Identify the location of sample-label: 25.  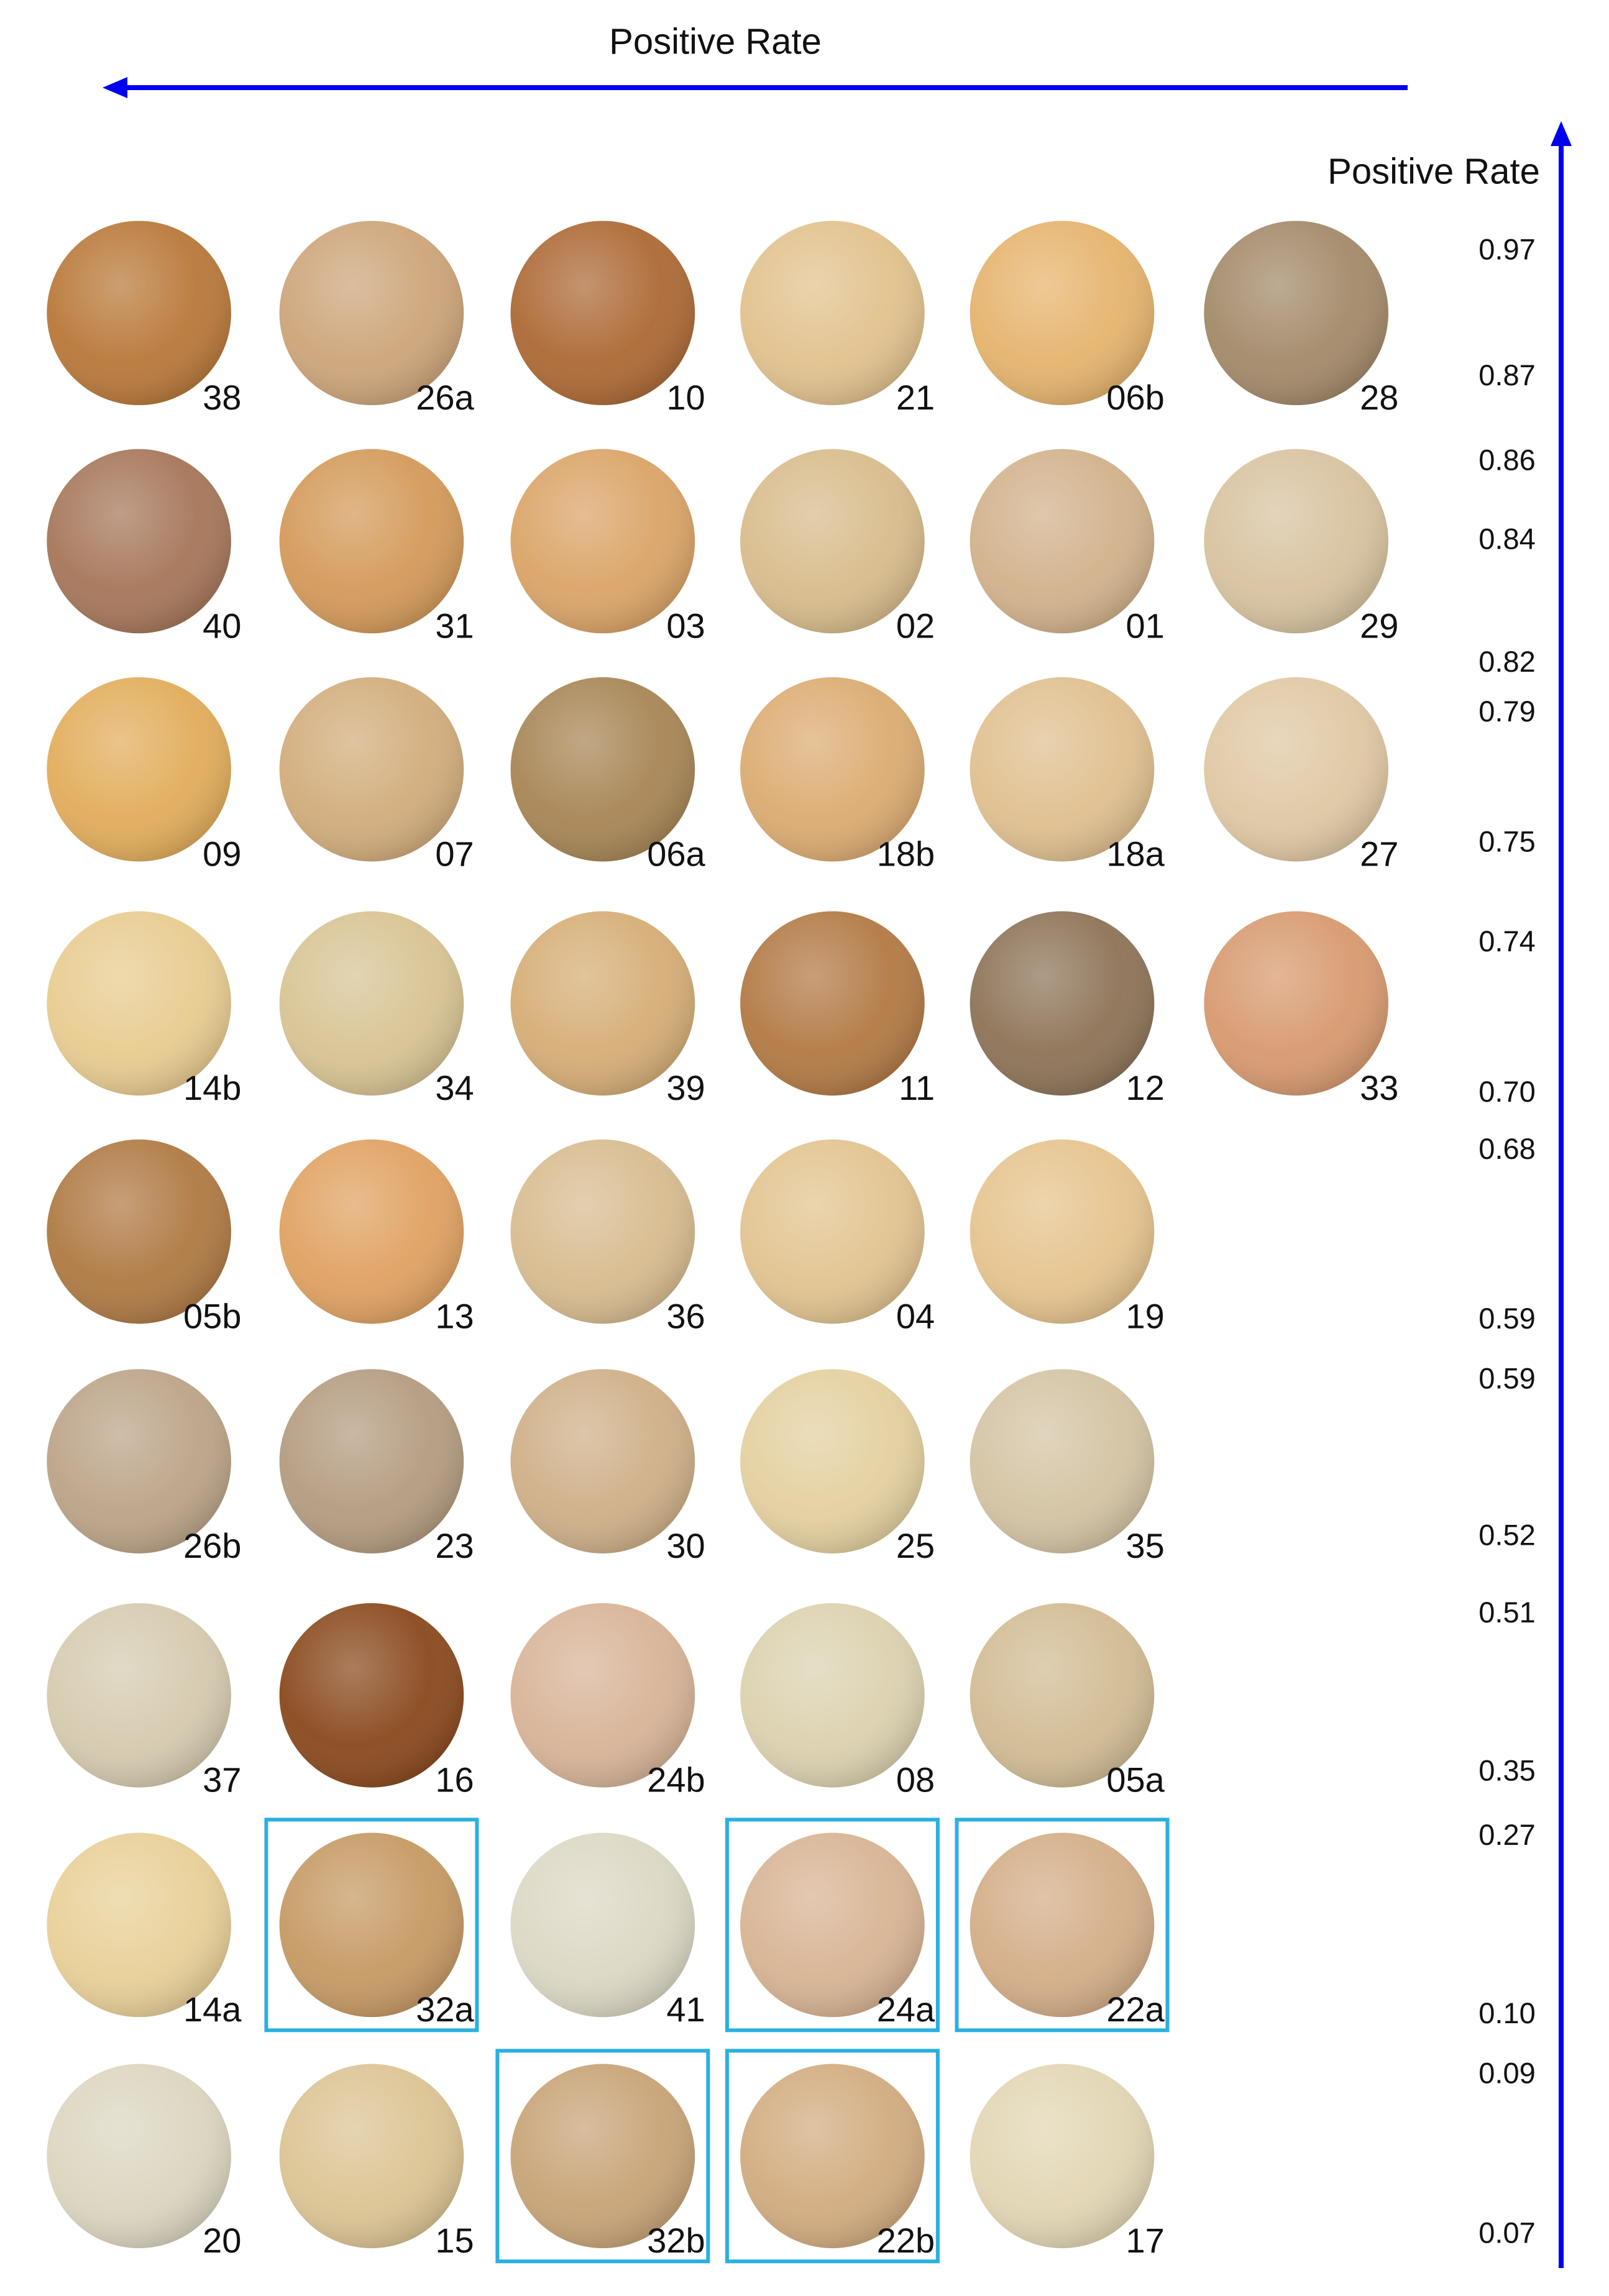
(916, 1545).